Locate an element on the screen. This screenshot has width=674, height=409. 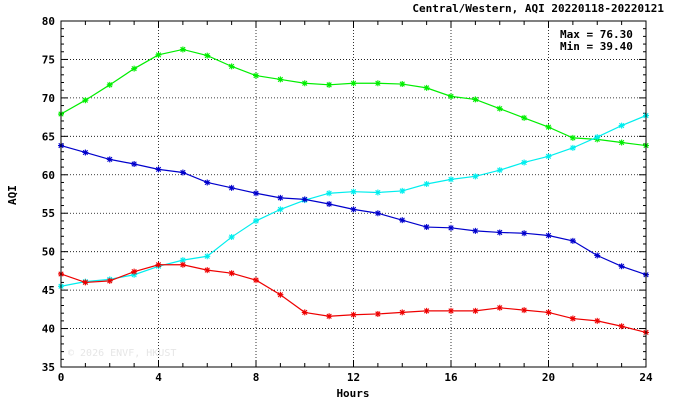
y-tick-label: 70 is located at coordinates (48, 98).